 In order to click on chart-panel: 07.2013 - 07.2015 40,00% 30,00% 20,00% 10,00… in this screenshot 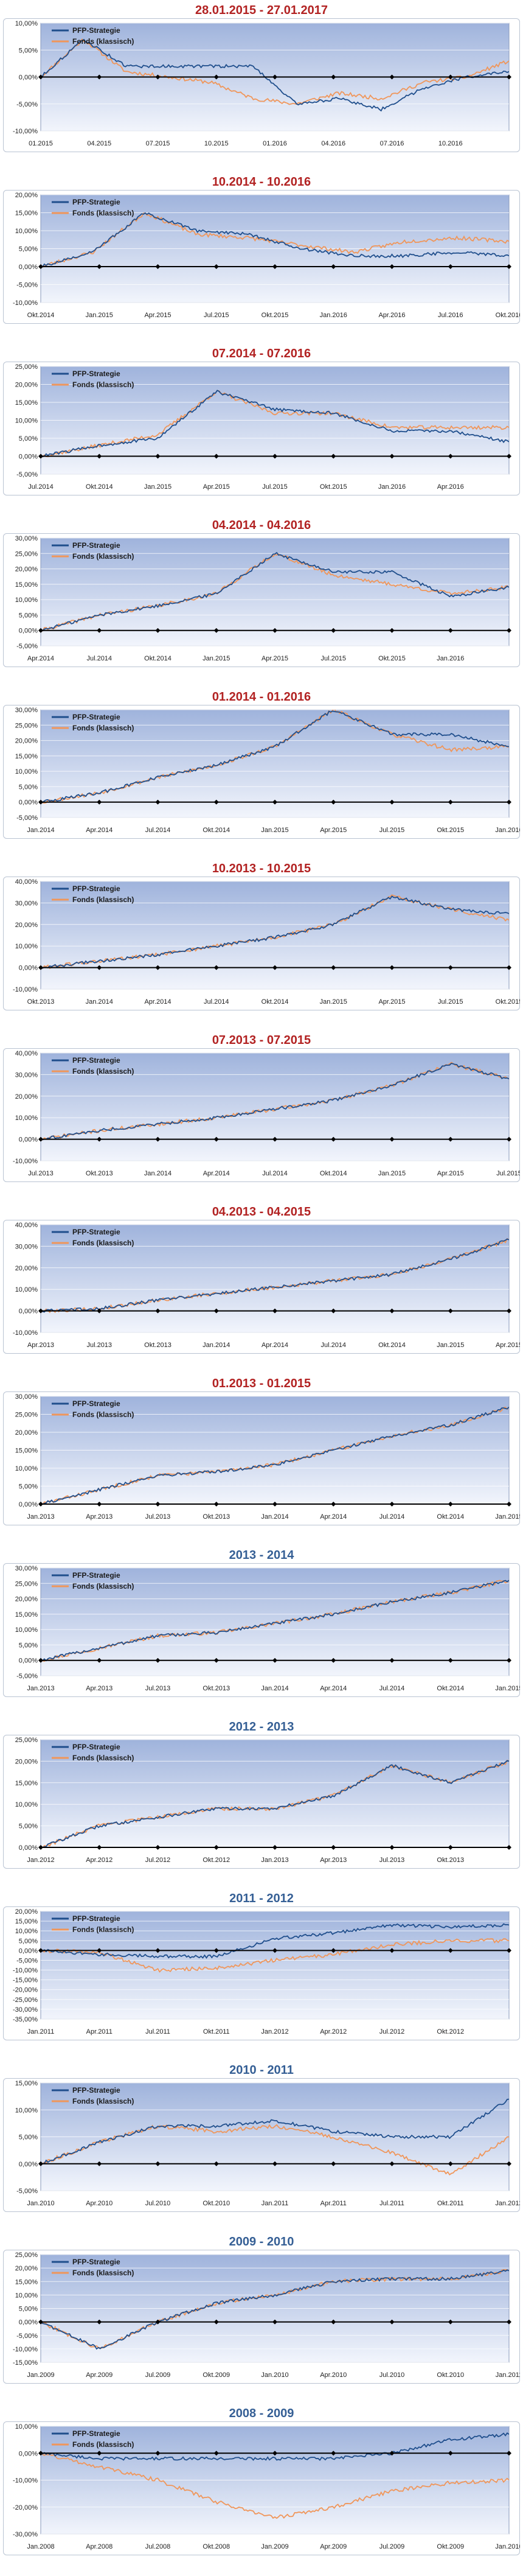, I will do `click(261, 1116)`.